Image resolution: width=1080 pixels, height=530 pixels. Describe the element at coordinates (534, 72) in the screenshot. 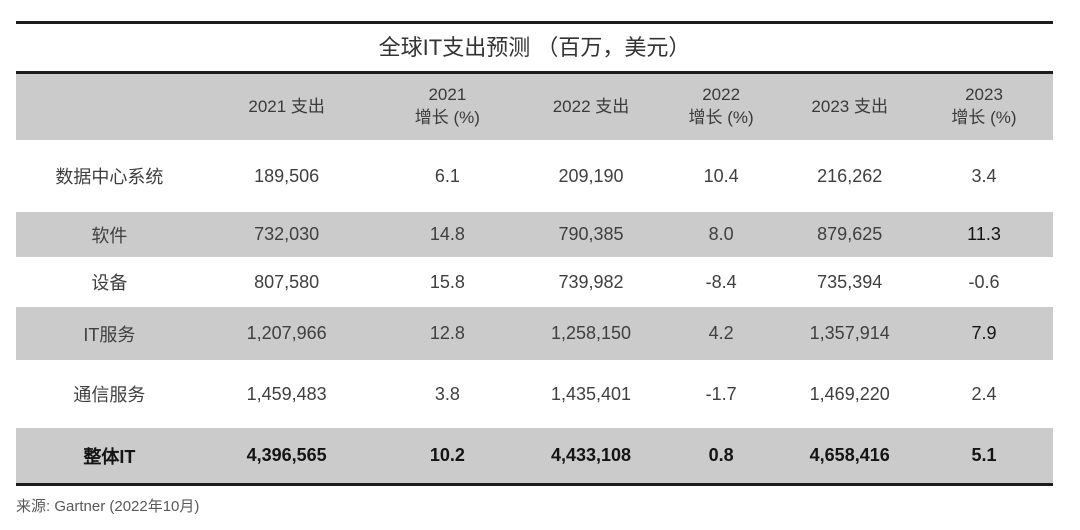

I see `header-rule` at that location.